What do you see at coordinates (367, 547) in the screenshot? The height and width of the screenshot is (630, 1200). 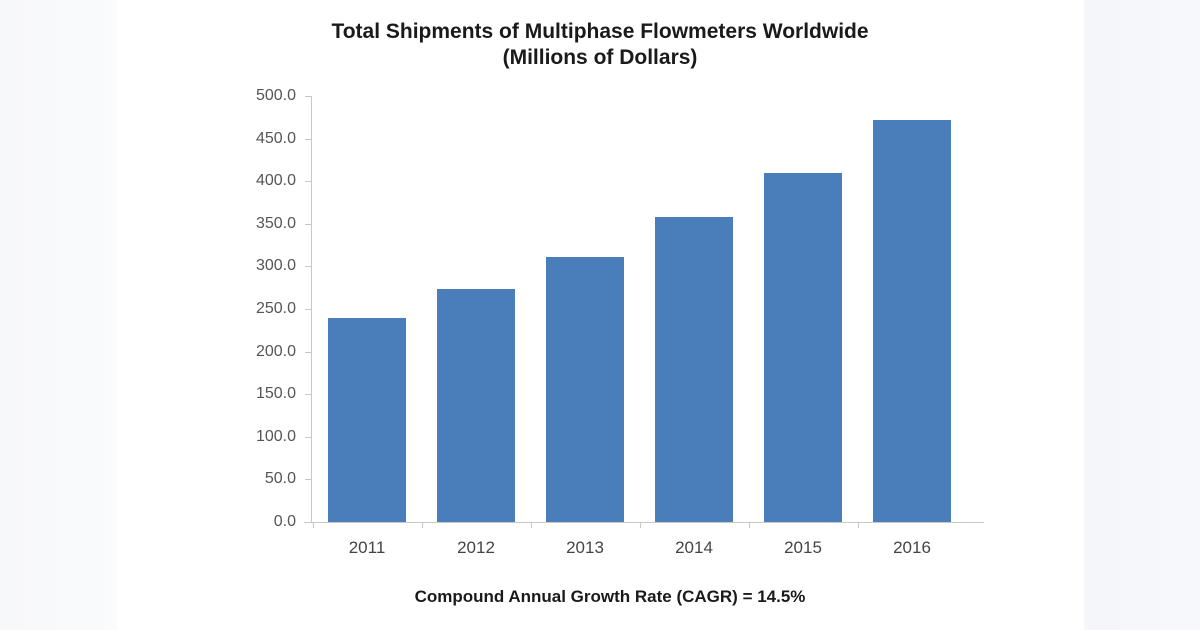 I see `x-tick-label: 2011` at bounding box center [367, 547].